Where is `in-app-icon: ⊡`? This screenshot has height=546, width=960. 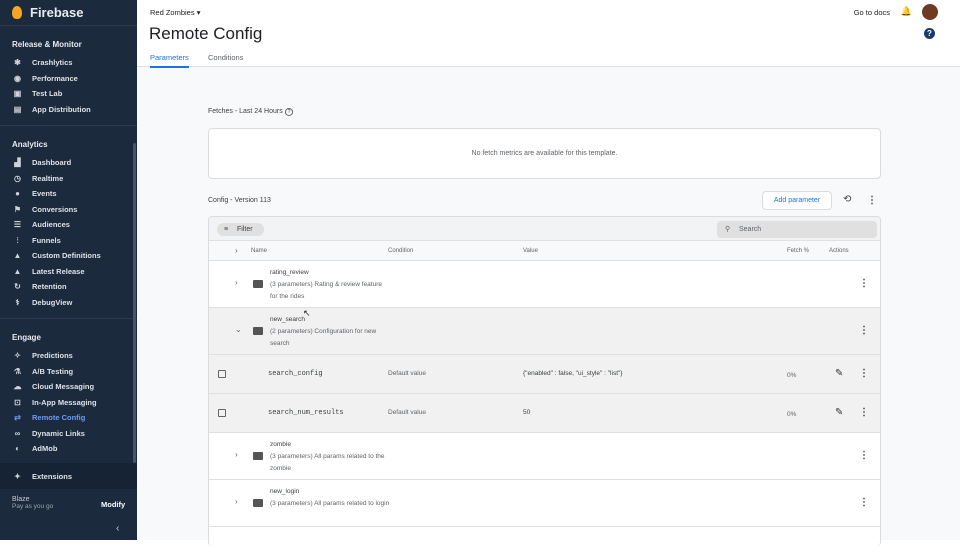 in-app-icon: ⊡ is located at coordinates (17, 402).